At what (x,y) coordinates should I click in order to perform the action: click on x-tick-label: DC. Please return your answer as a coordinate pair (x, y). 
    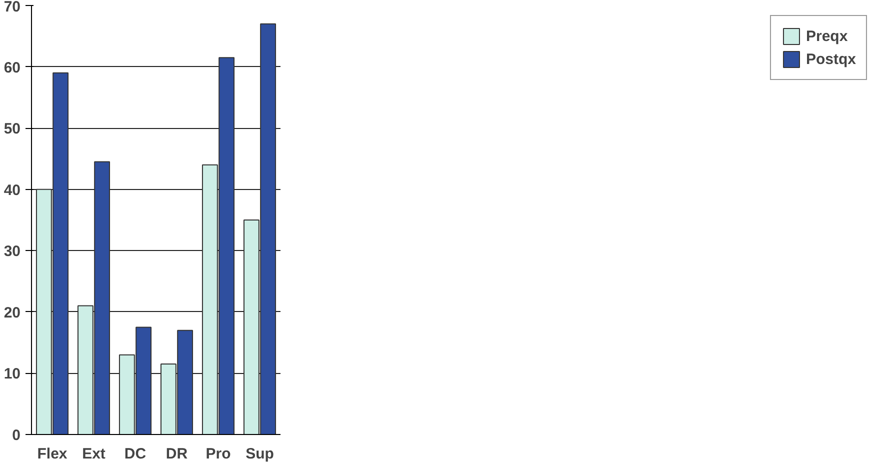
    Looking at the image, I should click on (135, 454).